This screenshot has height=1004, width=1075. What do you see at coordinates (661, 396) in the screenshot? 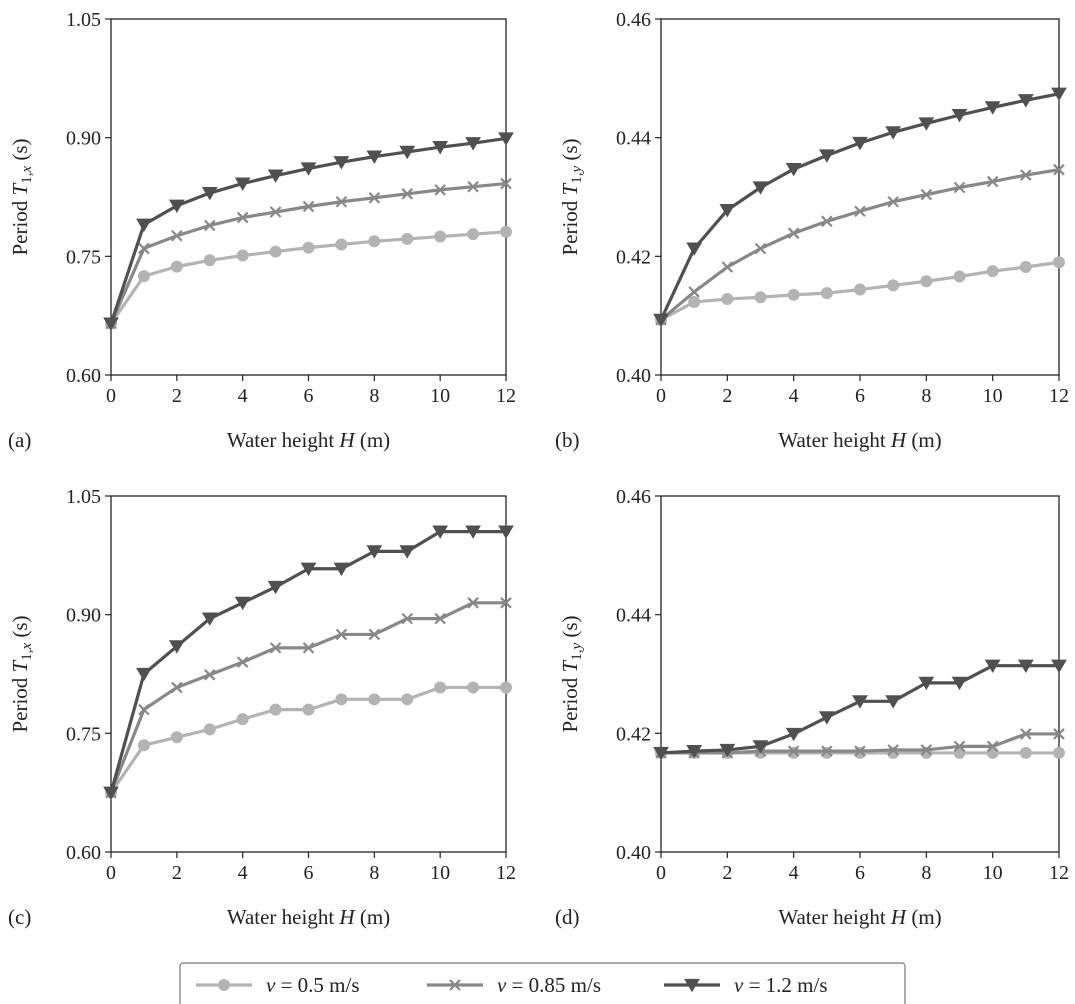
I see `x-tick-label: 0` at bounding box center [661, 396].